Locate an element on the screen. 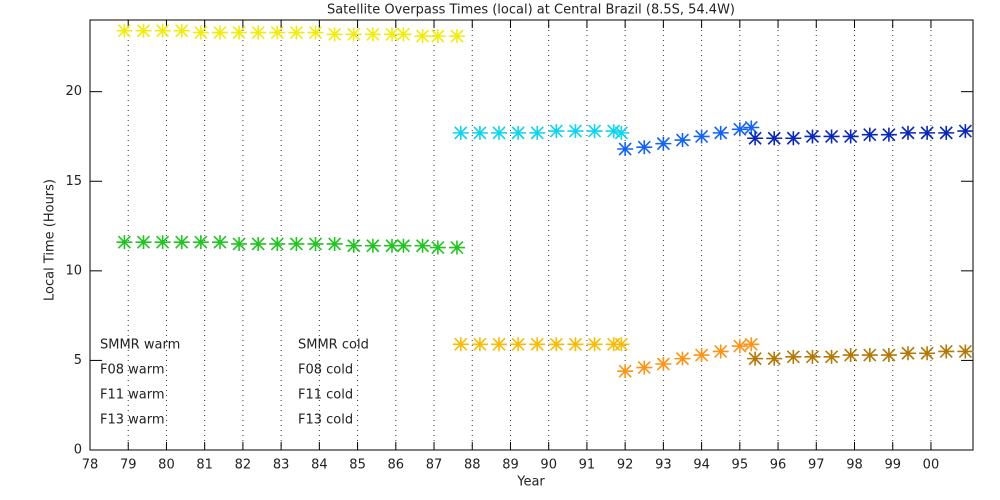  x-tick-label: 88 is located at coordinates (472, 465).